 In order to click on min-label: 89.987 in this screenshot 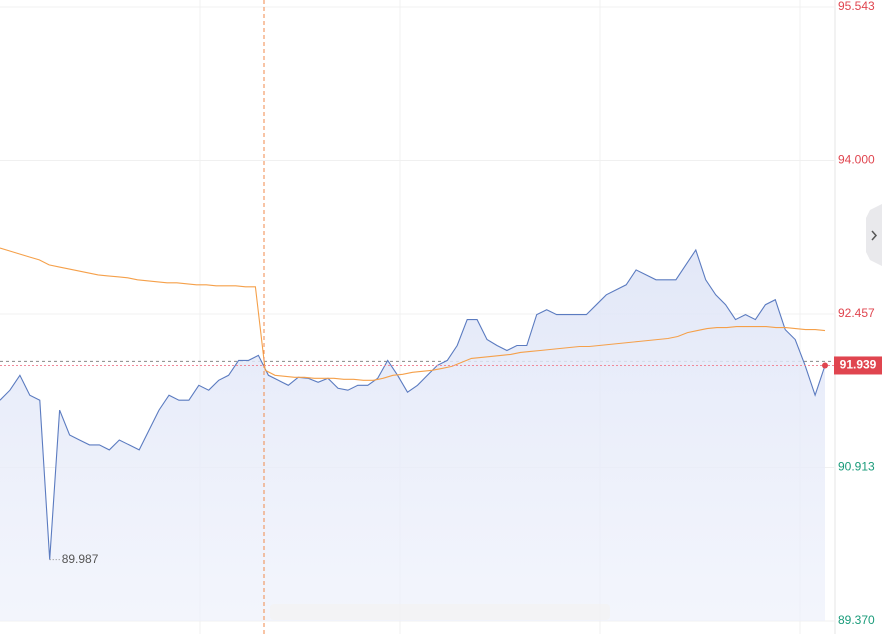, I will do `click(80, 559)`.